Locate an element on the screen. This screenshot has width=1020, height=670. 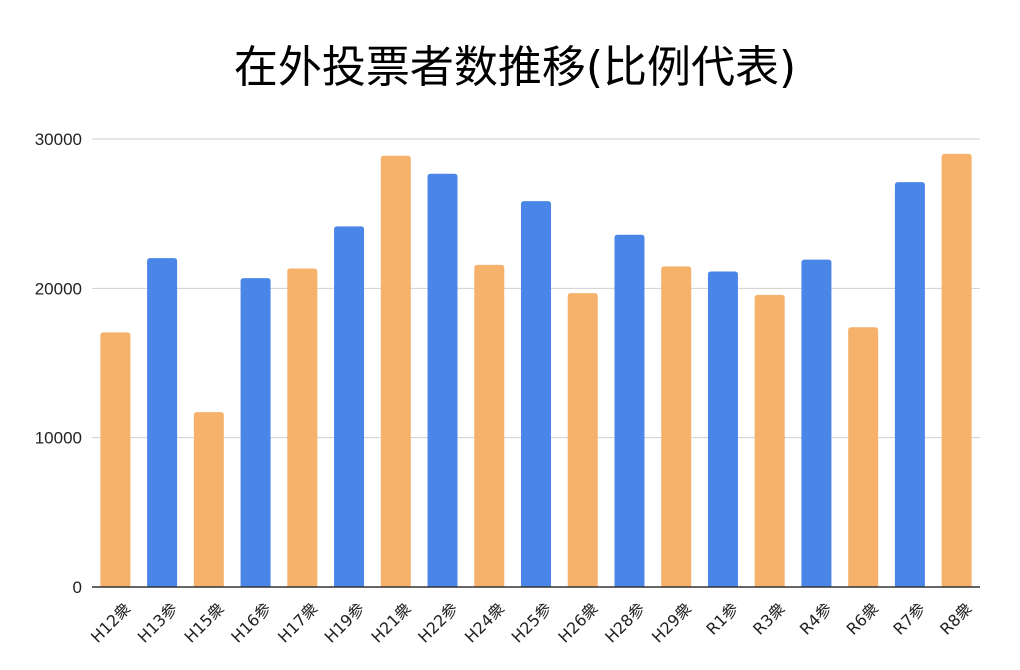
x-tick-label: R4参 is located at coordinates (816, 619).